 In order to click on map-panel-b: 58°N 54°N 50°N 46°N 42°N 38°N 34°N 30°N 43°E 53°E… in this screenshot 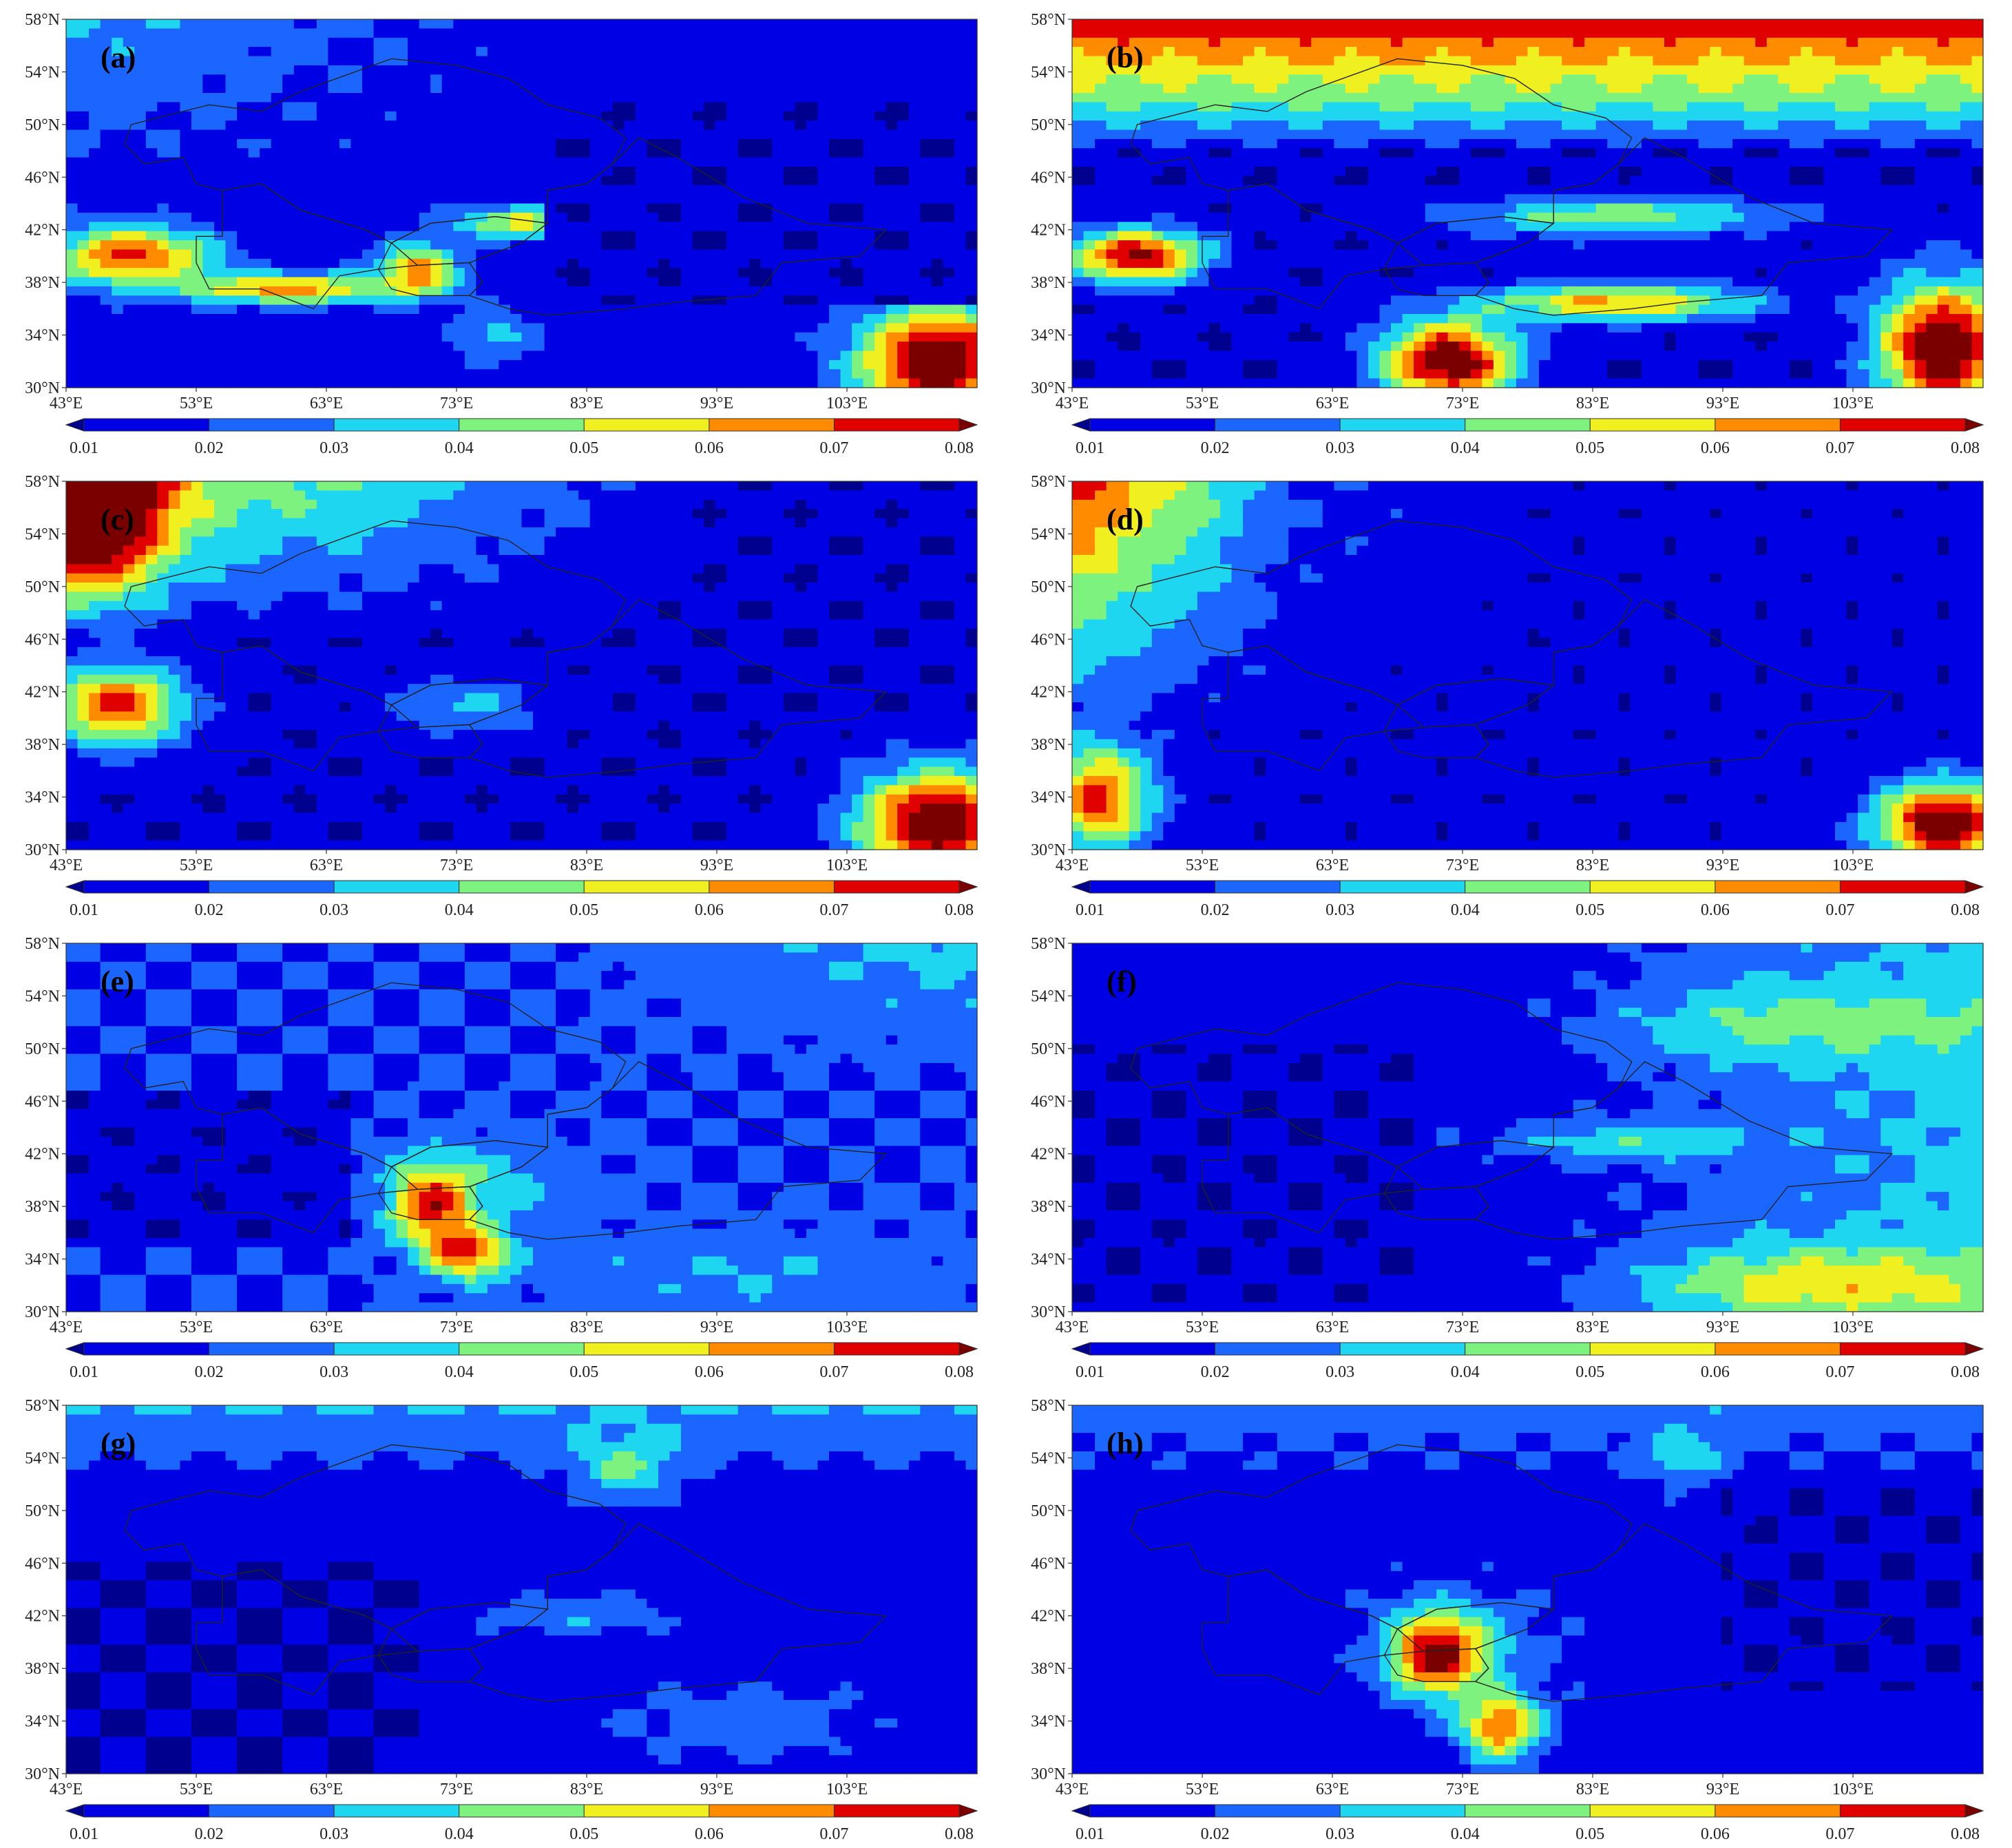, I will do `click(1509, 231)`.